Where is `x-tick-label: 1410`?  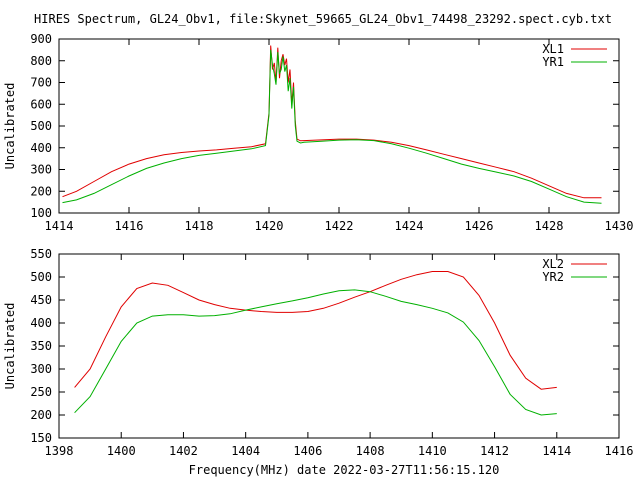 x-tick-label: 1410 is located at coordinates (432, 451).